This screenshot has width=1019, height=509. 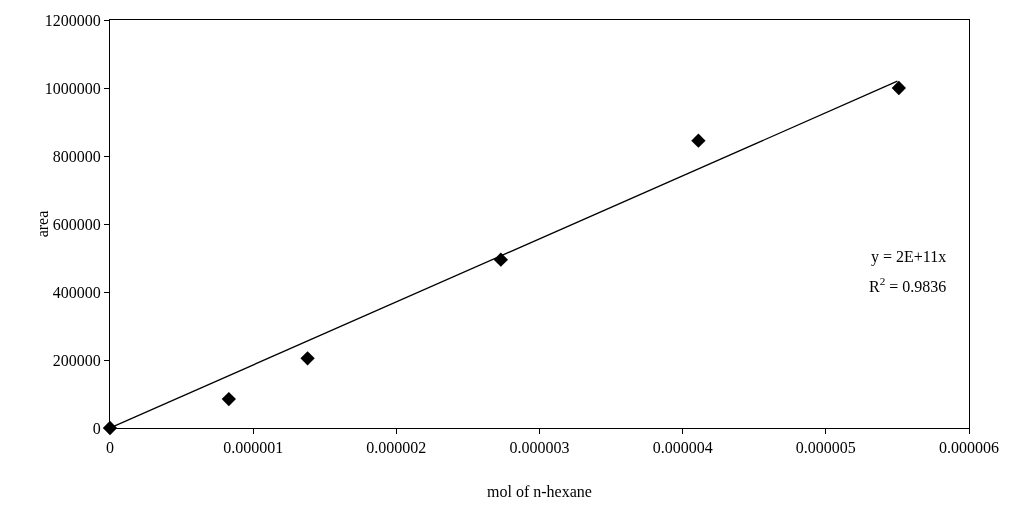 I want to click on y-tick-label: 0, so click(x=96, y=428).